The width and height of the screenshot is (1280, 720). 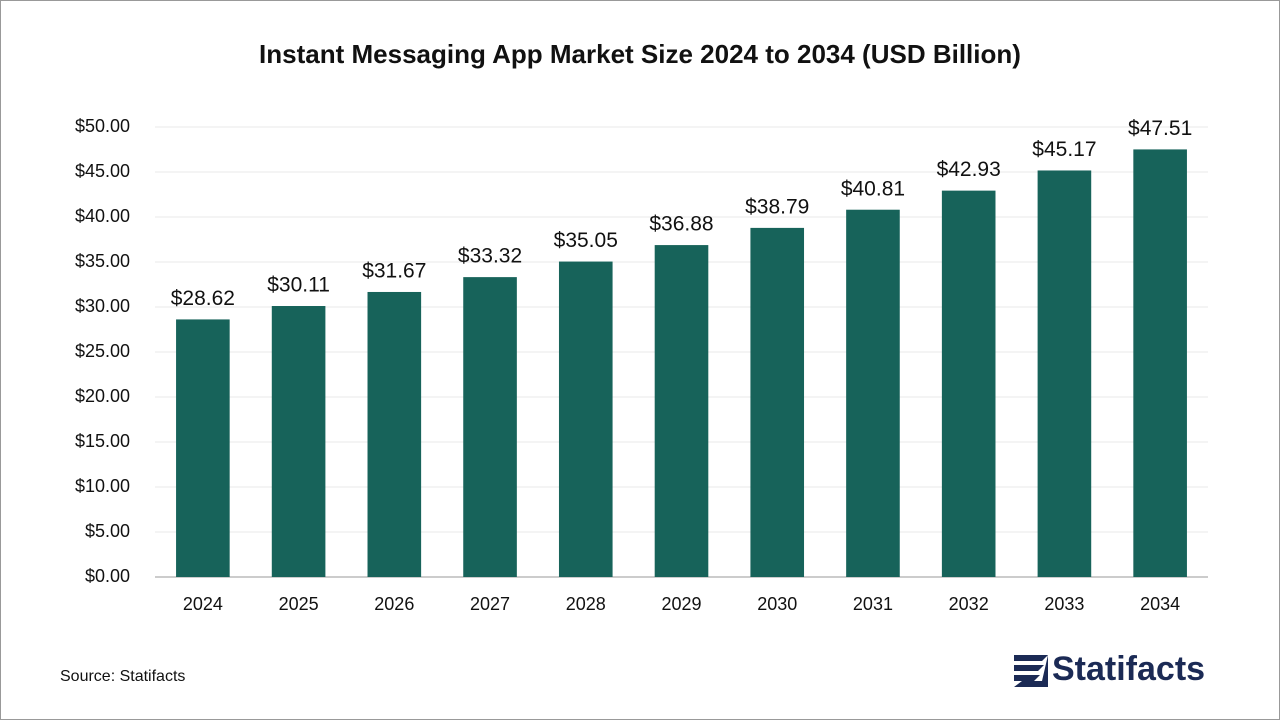 What do you see at coordinates (107, 576) in the screenshot?
I see `y-tick-label: $0.00` at bounding box center [107, 576].